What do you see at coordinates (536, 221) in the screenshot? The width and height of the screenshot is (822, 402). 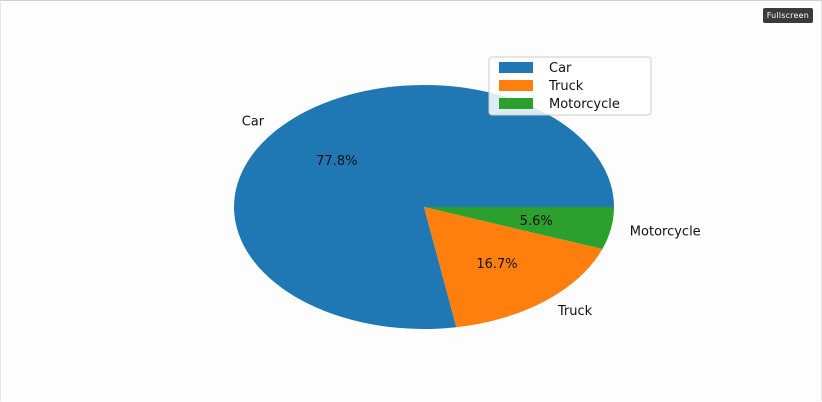 I see `pct-label-motorcycle: 5.6%` at bounding box center [536, 221].